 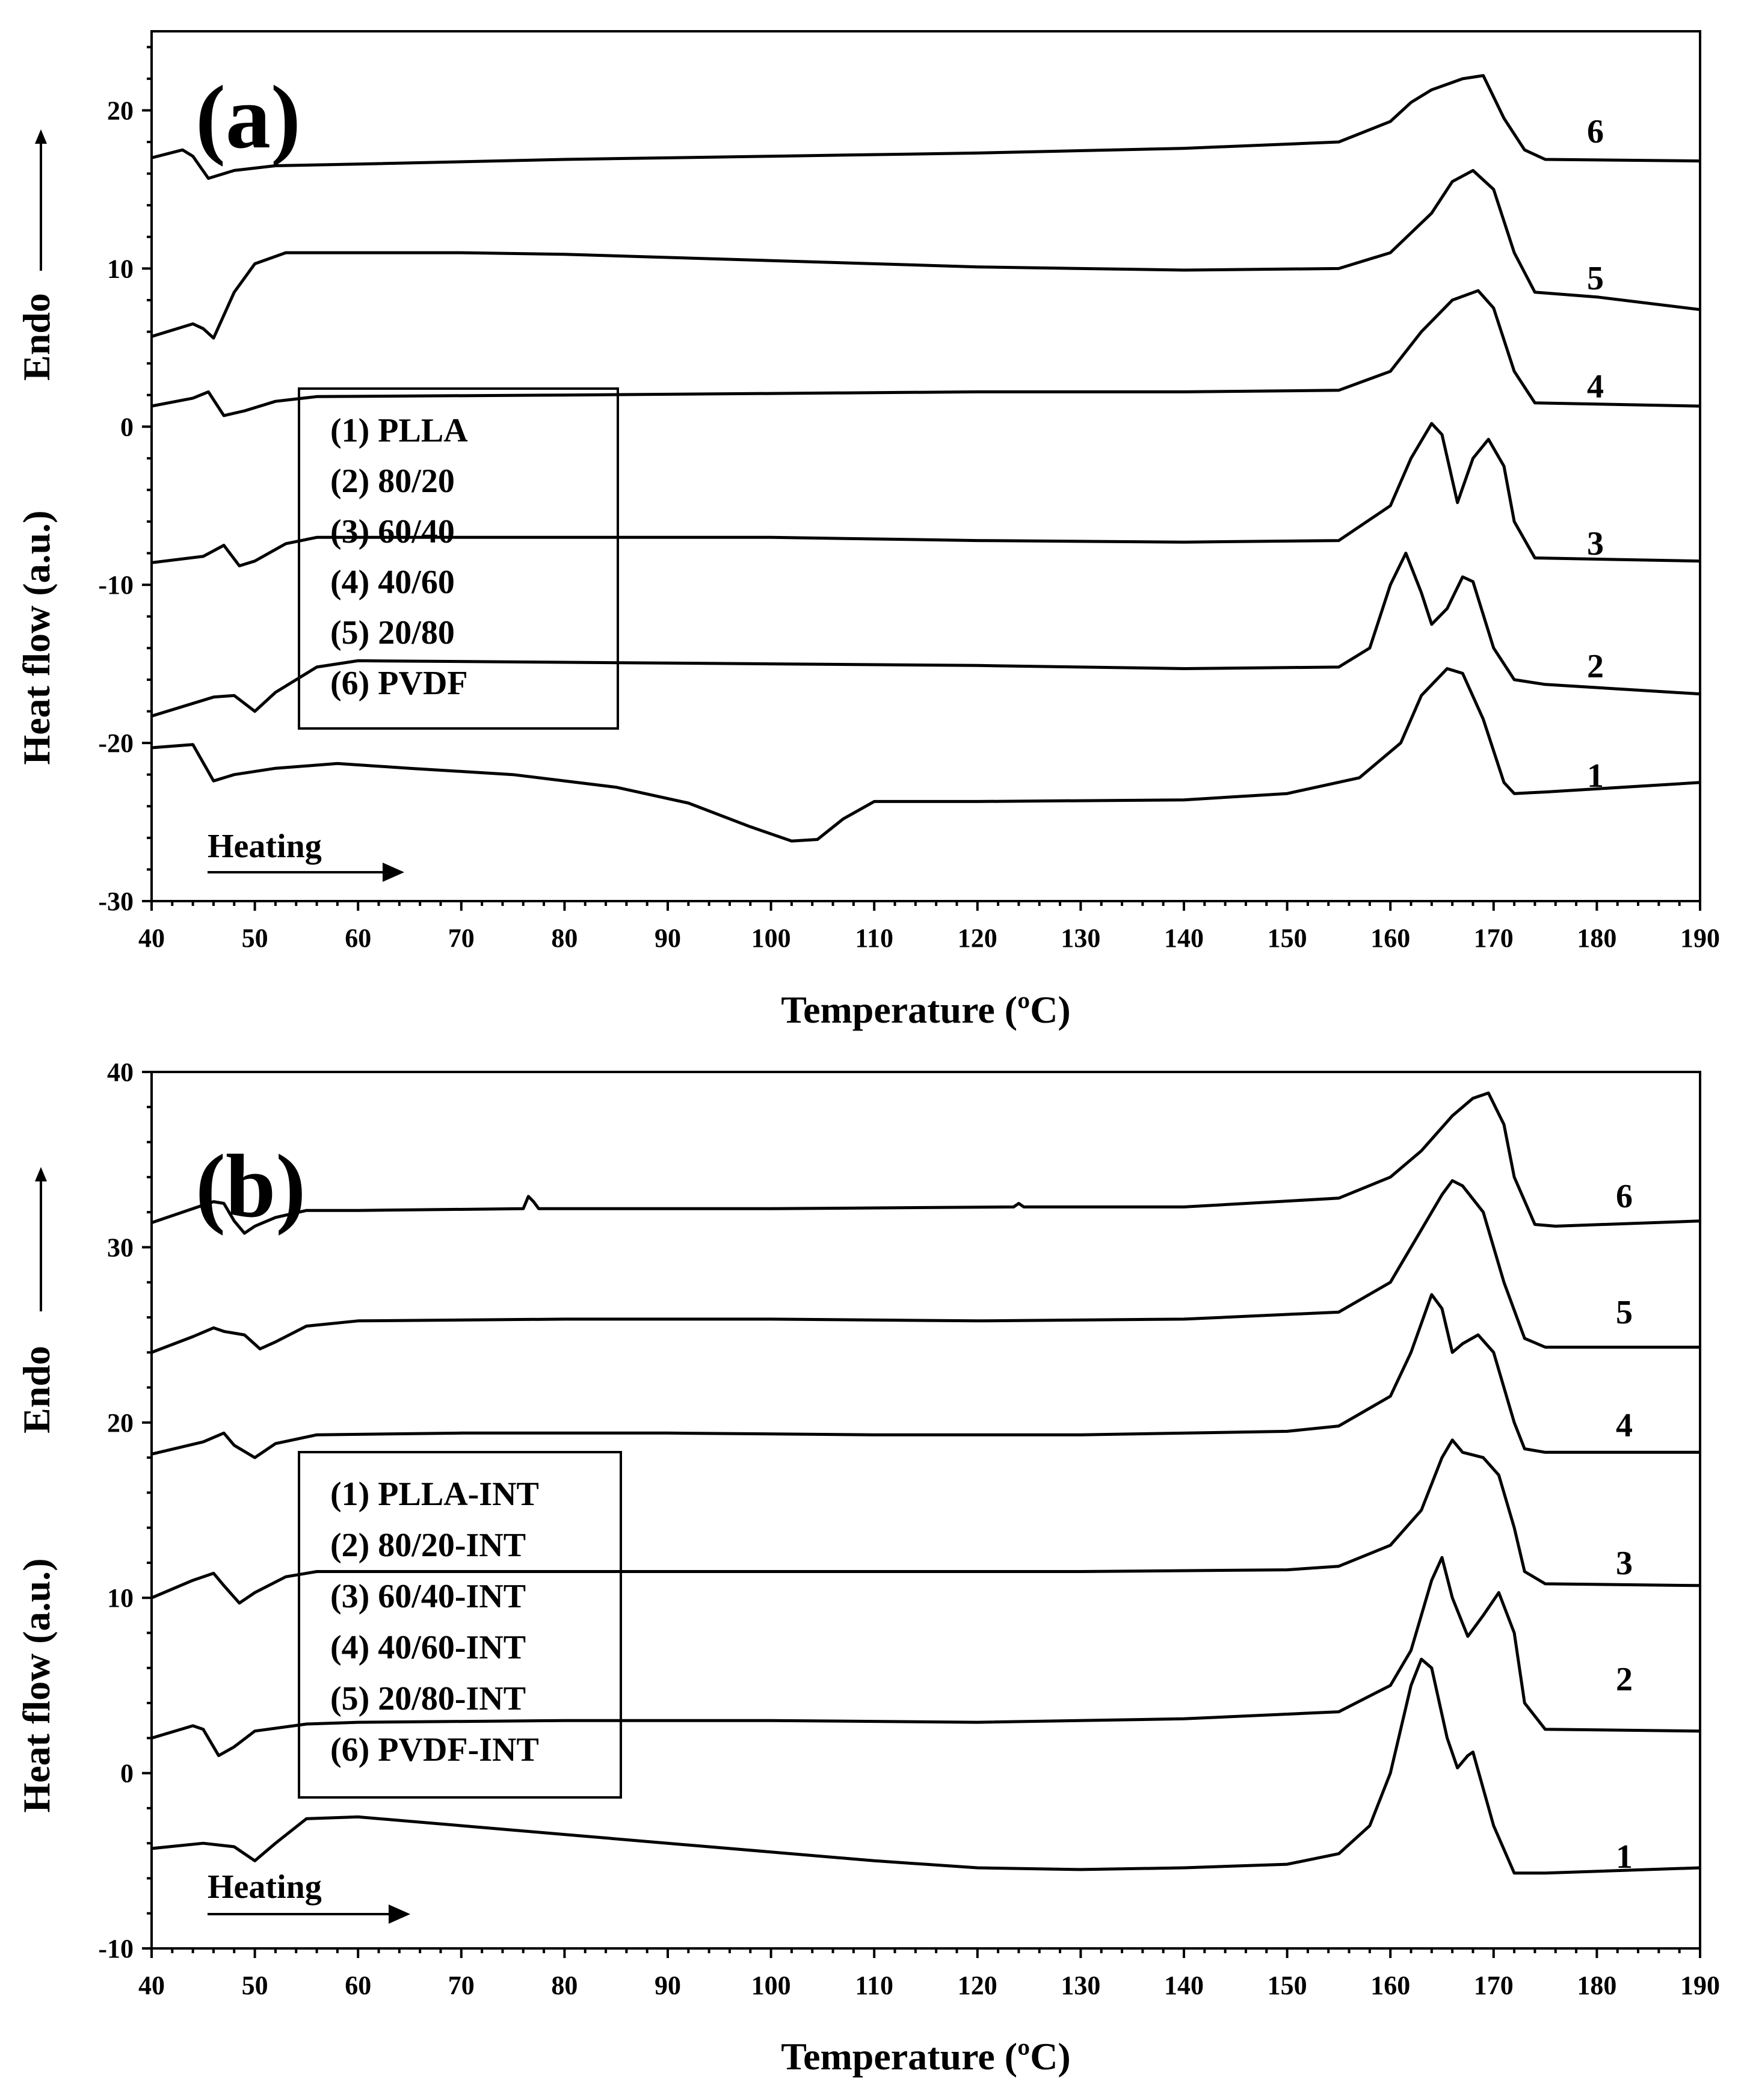 I want to click on legend-entry: (4) 40/60-INT, so click(x=428, y=1647).